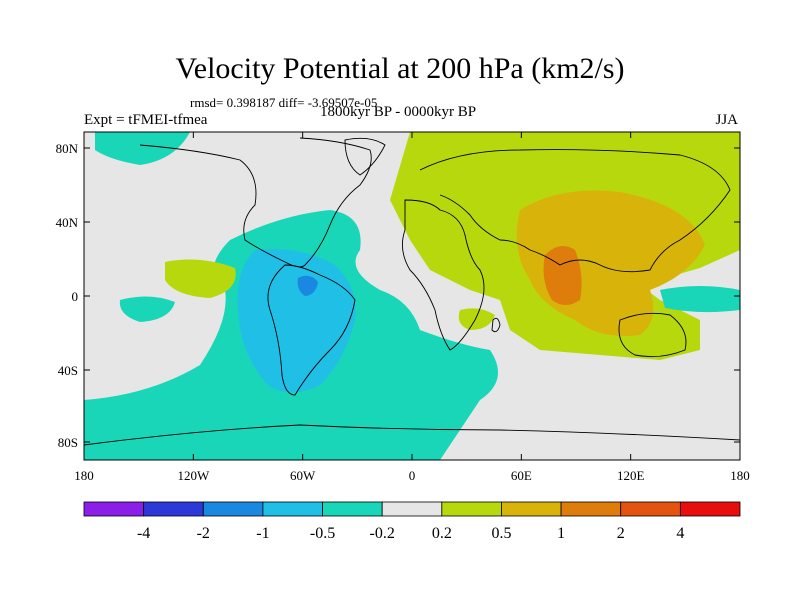  What do you see at coordinates (412, 435) in the screenshot?
I see `coast-antarctica` at bounding box center [412, 435].